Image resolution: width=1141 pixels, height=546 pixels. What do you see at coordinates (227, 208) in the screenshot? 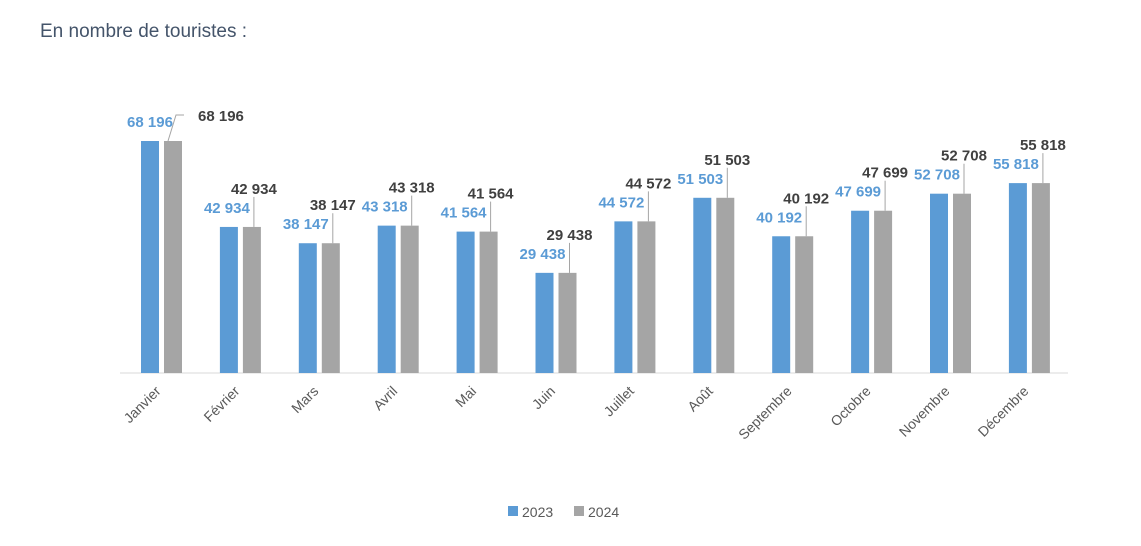
I see `data-label-2023: 42 934` at bounding box center [227, 208].